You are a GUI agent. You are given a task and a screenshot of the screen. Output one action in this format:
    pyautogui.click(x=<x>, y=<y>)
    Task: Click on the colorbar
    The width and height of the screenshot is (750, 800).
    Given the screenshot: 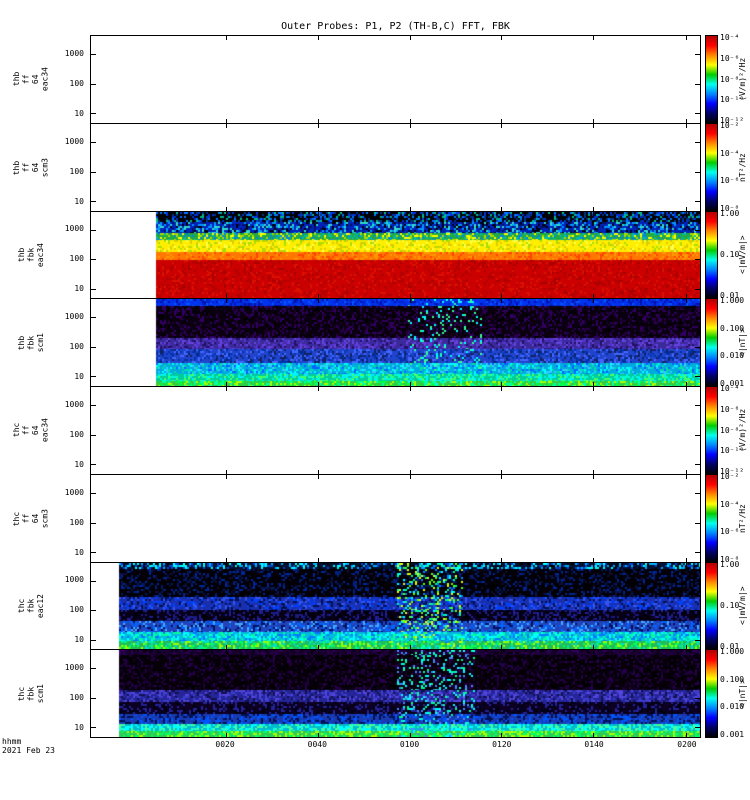 What is the action you would take?
    pyautogui.click(x=711, y=606)
    